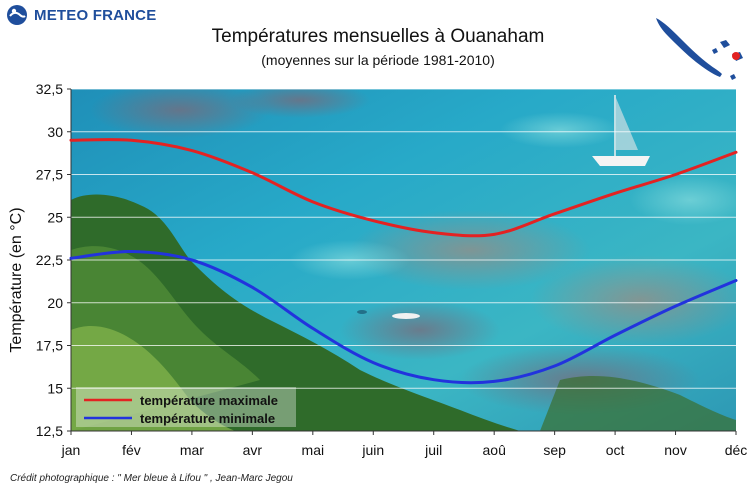 This screenshot has height=491, width=756. What do you see at coordinates (95, 15) in the screenshot?
I see `logo-text: METEO FRANCE` at bounding box center [95, 15].